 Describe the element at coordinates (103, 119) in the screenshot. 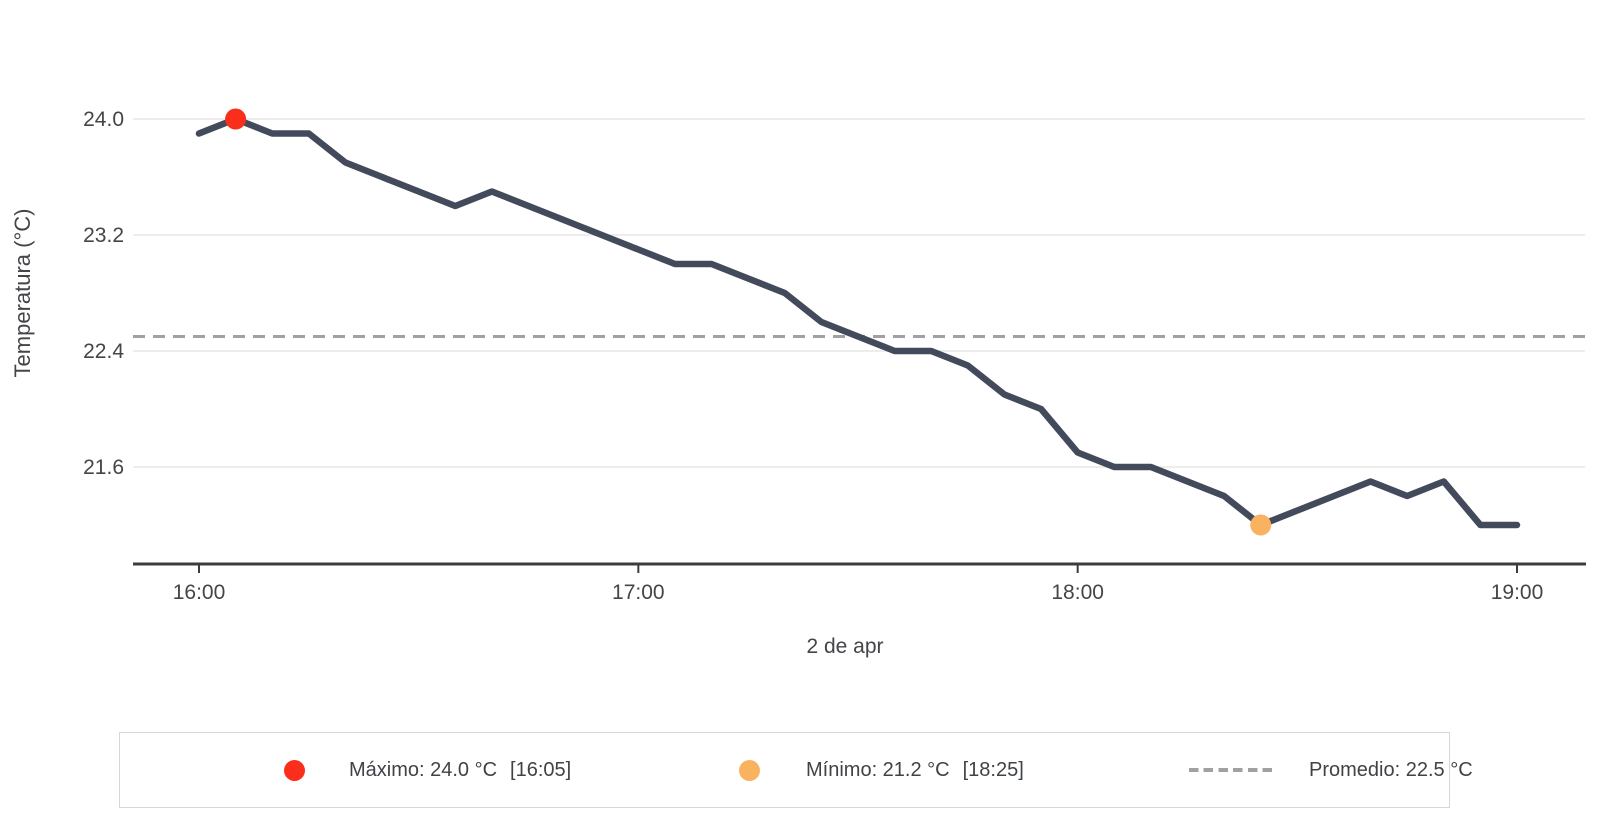

I see `y-tick-label: 24.0` at that location.